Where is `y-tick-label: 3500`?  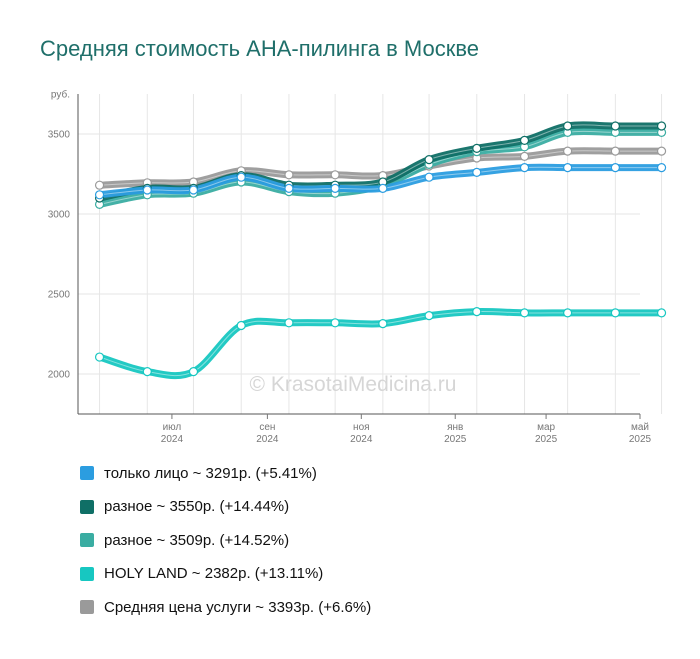
y-tick-label: 3500 is located at coordinates (59, 135).